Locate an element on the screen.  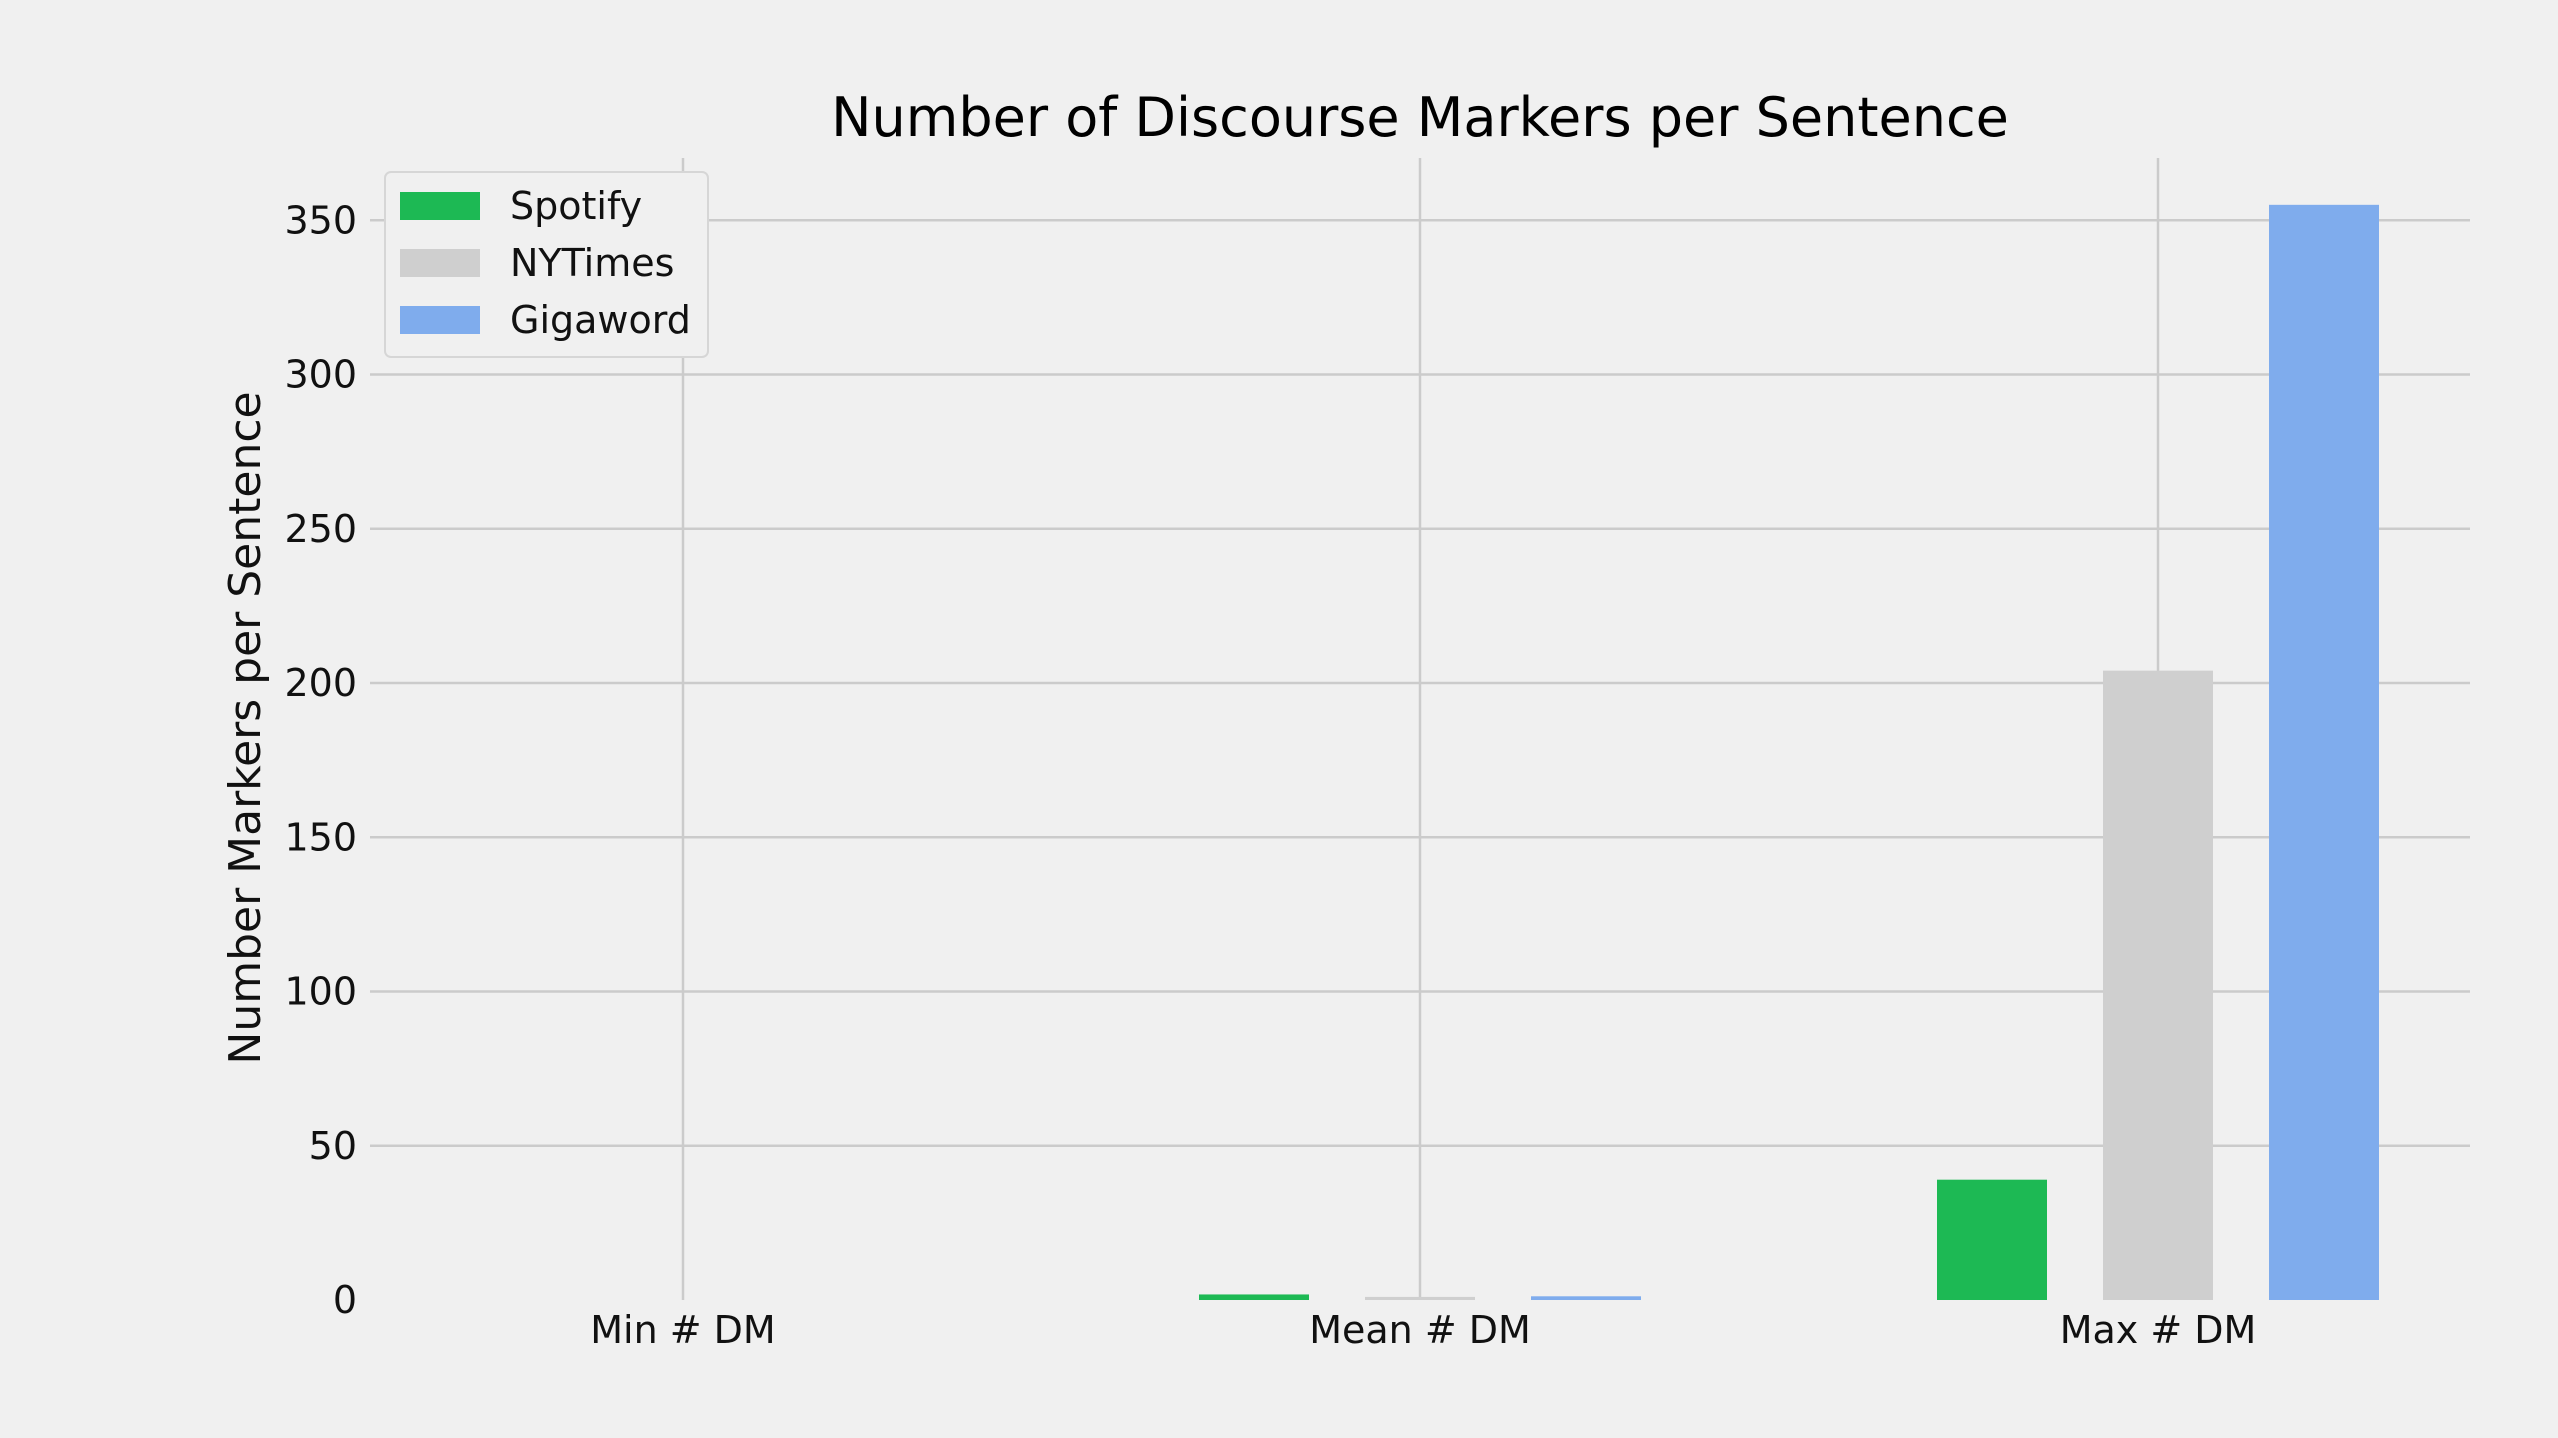
x-tick-labels: Min # DM Mean # DM Max # DM is located at coordinates (1423, 1330).